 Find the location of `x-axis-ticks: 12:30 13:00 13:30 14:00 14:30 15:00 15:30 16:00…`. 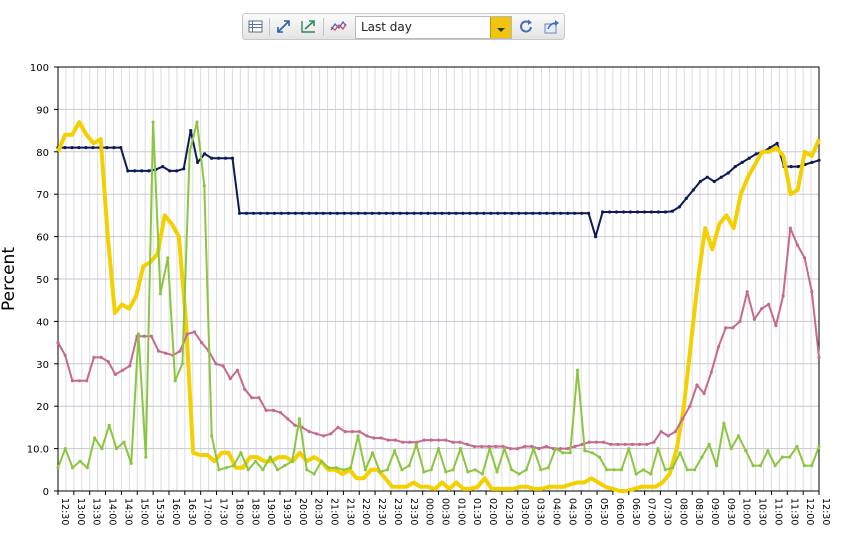

x-axis-ticks: 12:30 13:00 13:30 14:00 14:30 15:00 15:30 16:00… is located at coordinates (444, 508).